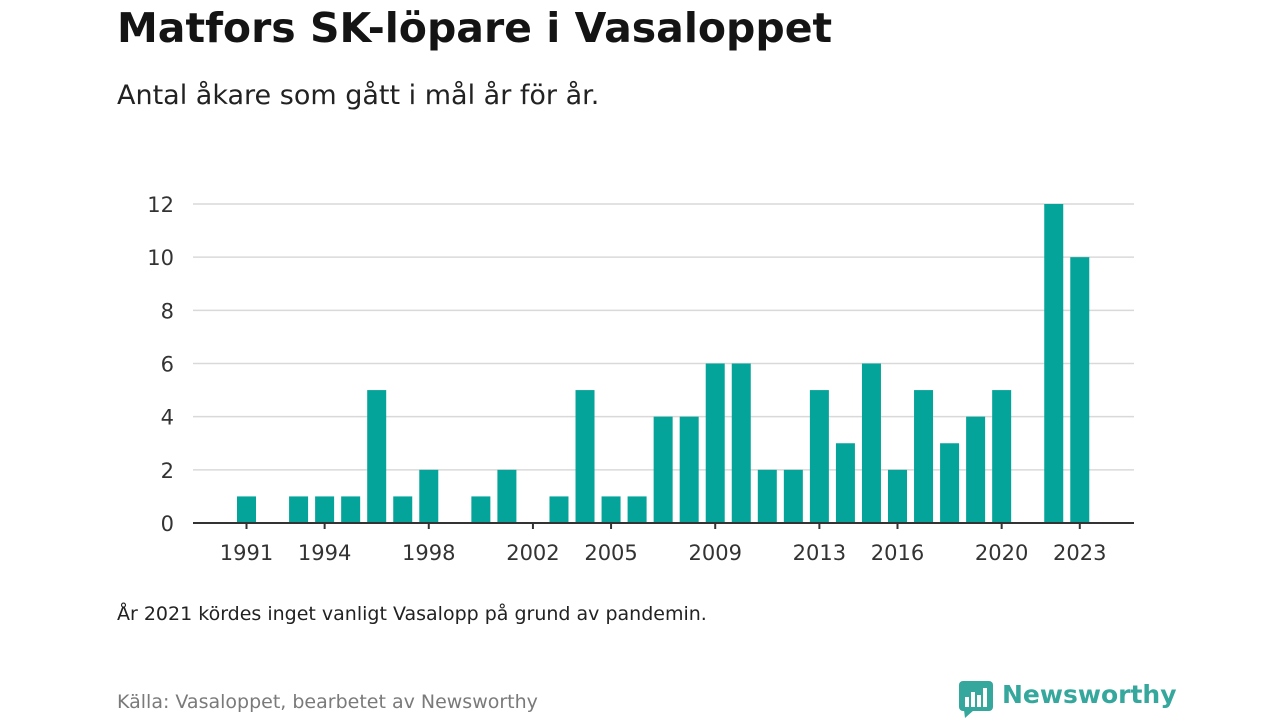  I want to click on bar-2023, so click(1080, 390).